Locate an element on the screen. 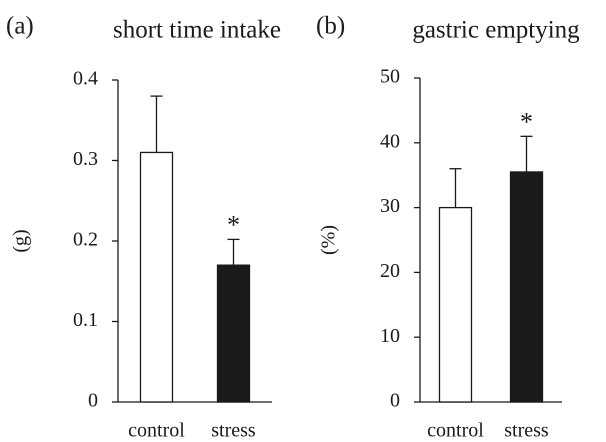  y-tick-label: 0.2 is located at coordinates (85, 240).